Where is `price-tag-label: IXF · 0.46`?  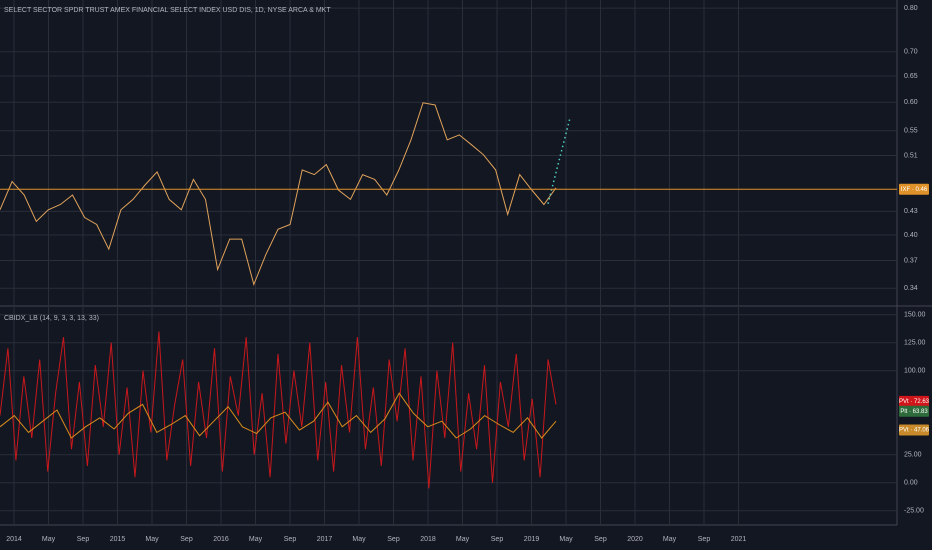
price-tag-label: IXF · 0.46 is located at coordinates (914, 190).